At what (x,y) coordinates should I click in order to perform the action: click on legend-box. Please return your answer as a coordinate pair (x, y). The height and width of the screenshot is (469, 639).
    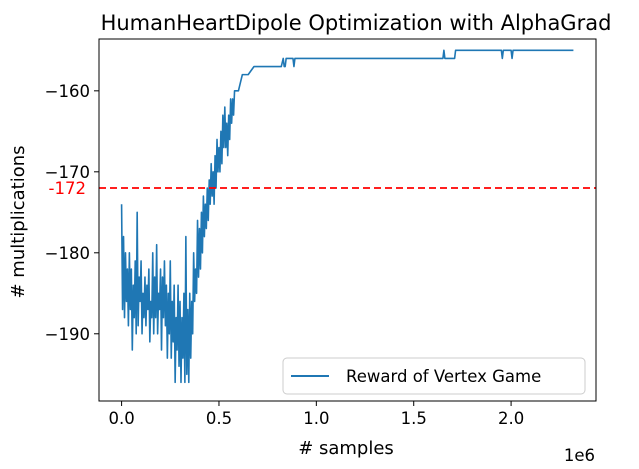
    Looking at the image, I should click on (434, 376).